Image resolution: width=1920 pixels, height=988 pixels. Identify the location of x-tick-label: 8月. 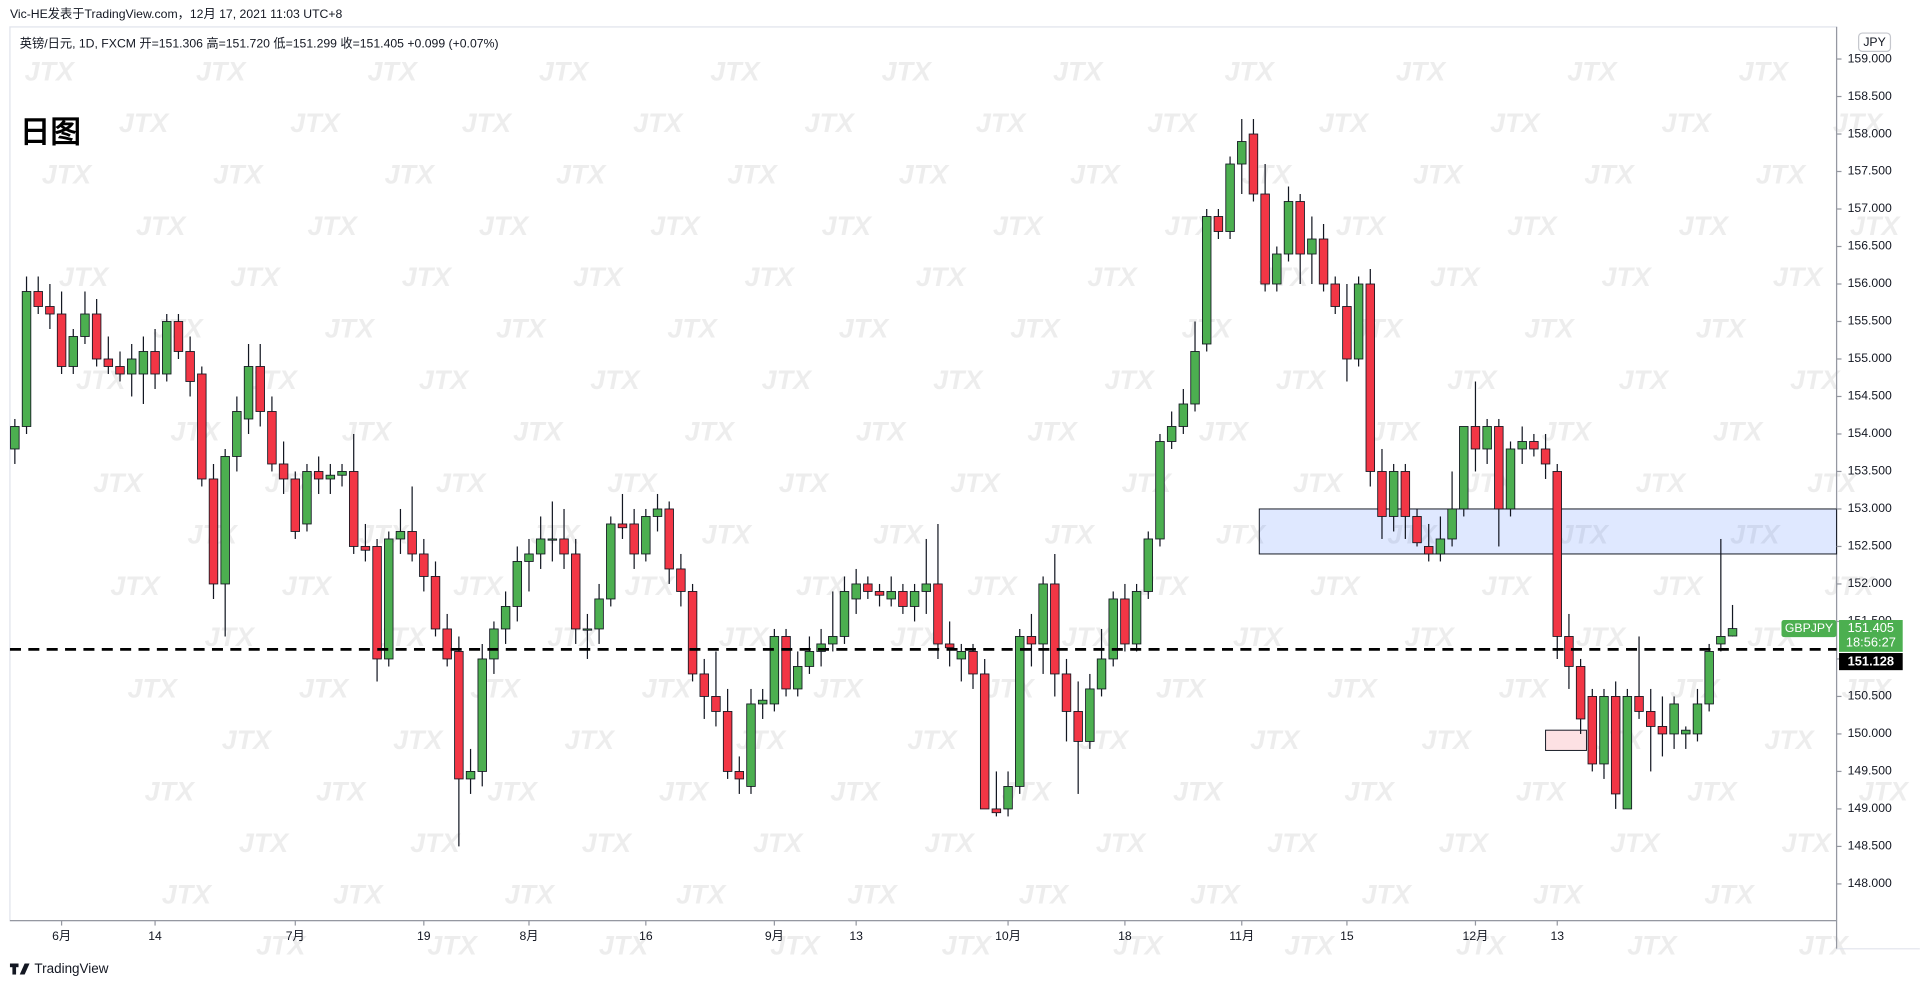
(528, 936).